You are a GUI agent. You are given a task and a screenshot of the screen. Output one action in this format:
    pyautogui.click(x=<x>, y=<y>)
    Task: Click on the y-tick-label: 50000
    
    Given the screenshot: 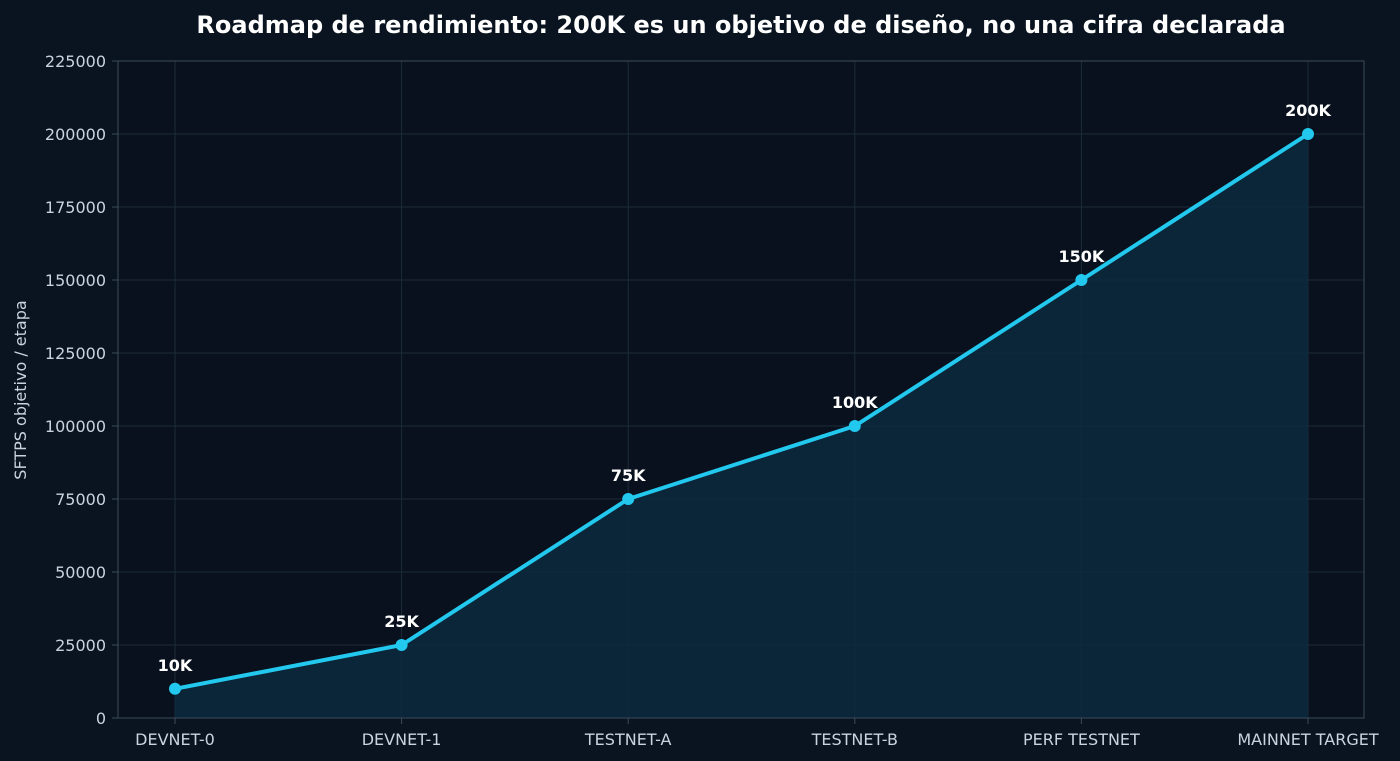 What is the action you would take?
    pyautogui.click(x=80, y=572)
    